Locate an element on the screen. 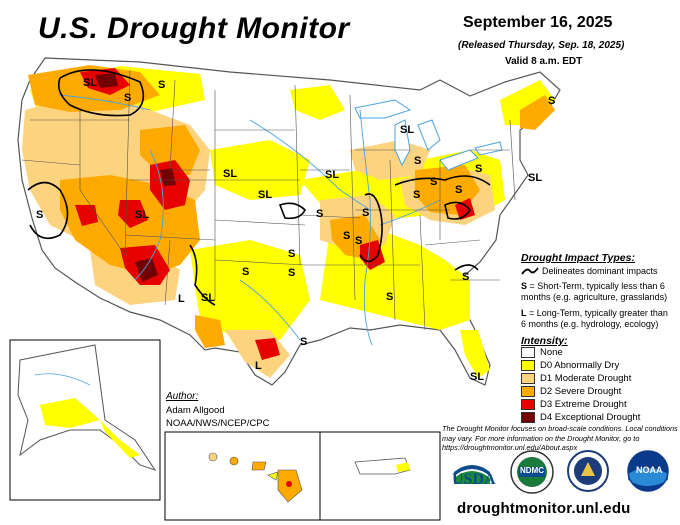  legend-label: None is located at coordinates (551, 352).